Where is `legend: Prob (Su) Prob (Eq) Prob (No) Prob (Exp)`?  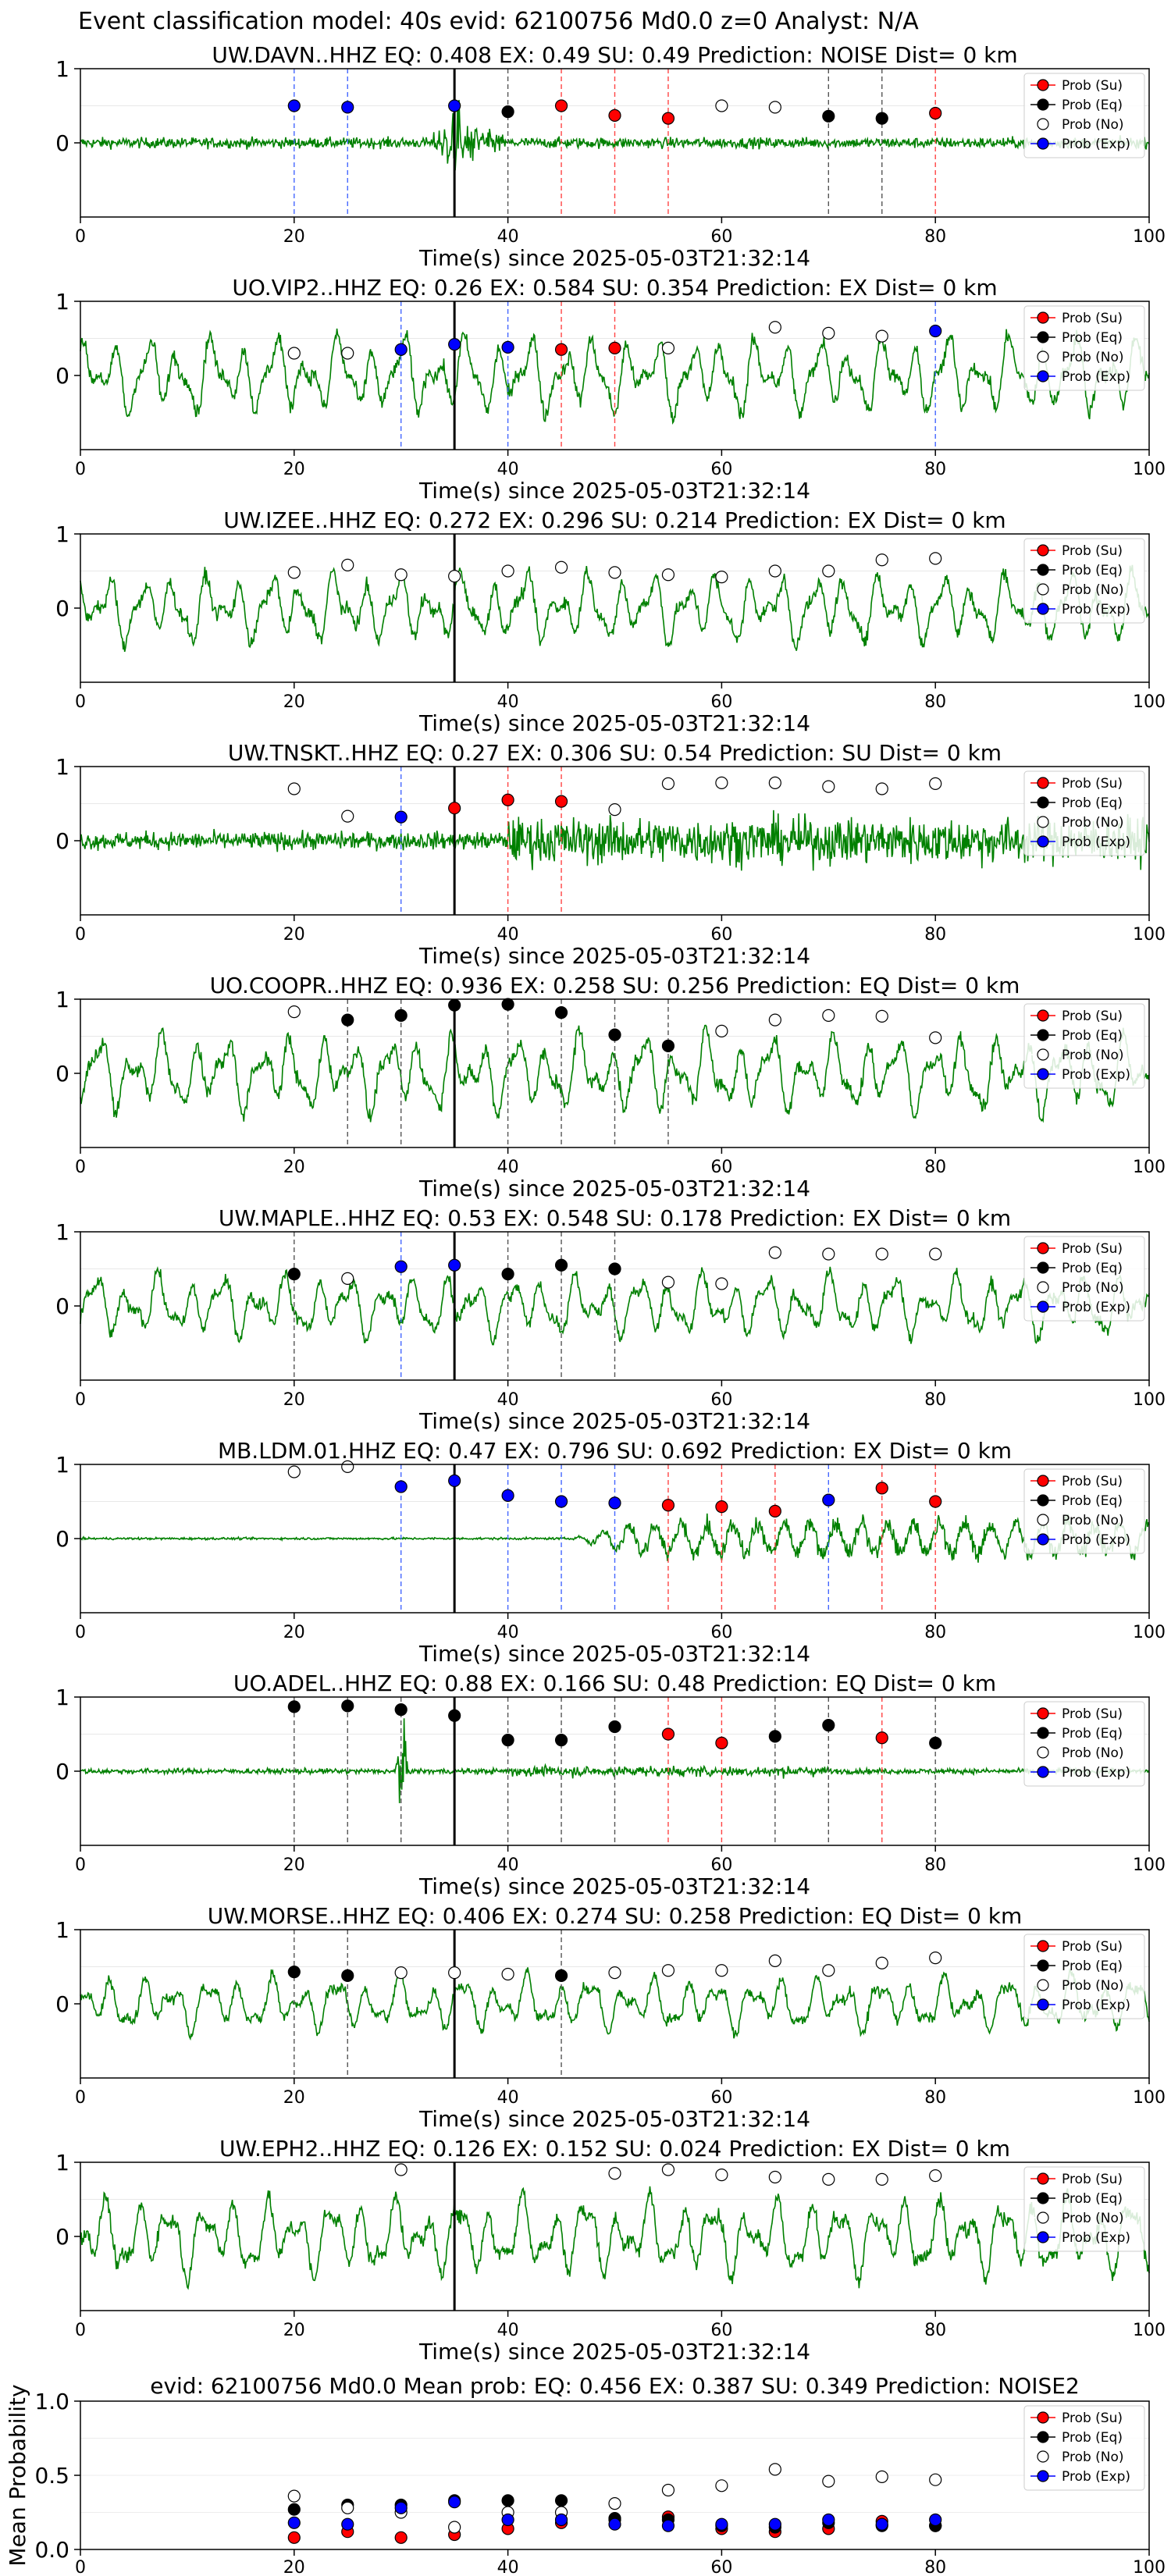
legend: Prob (Su) Prob (Eq) Prob (No) Prob (Exp) is located at coordinates (1084, 115).